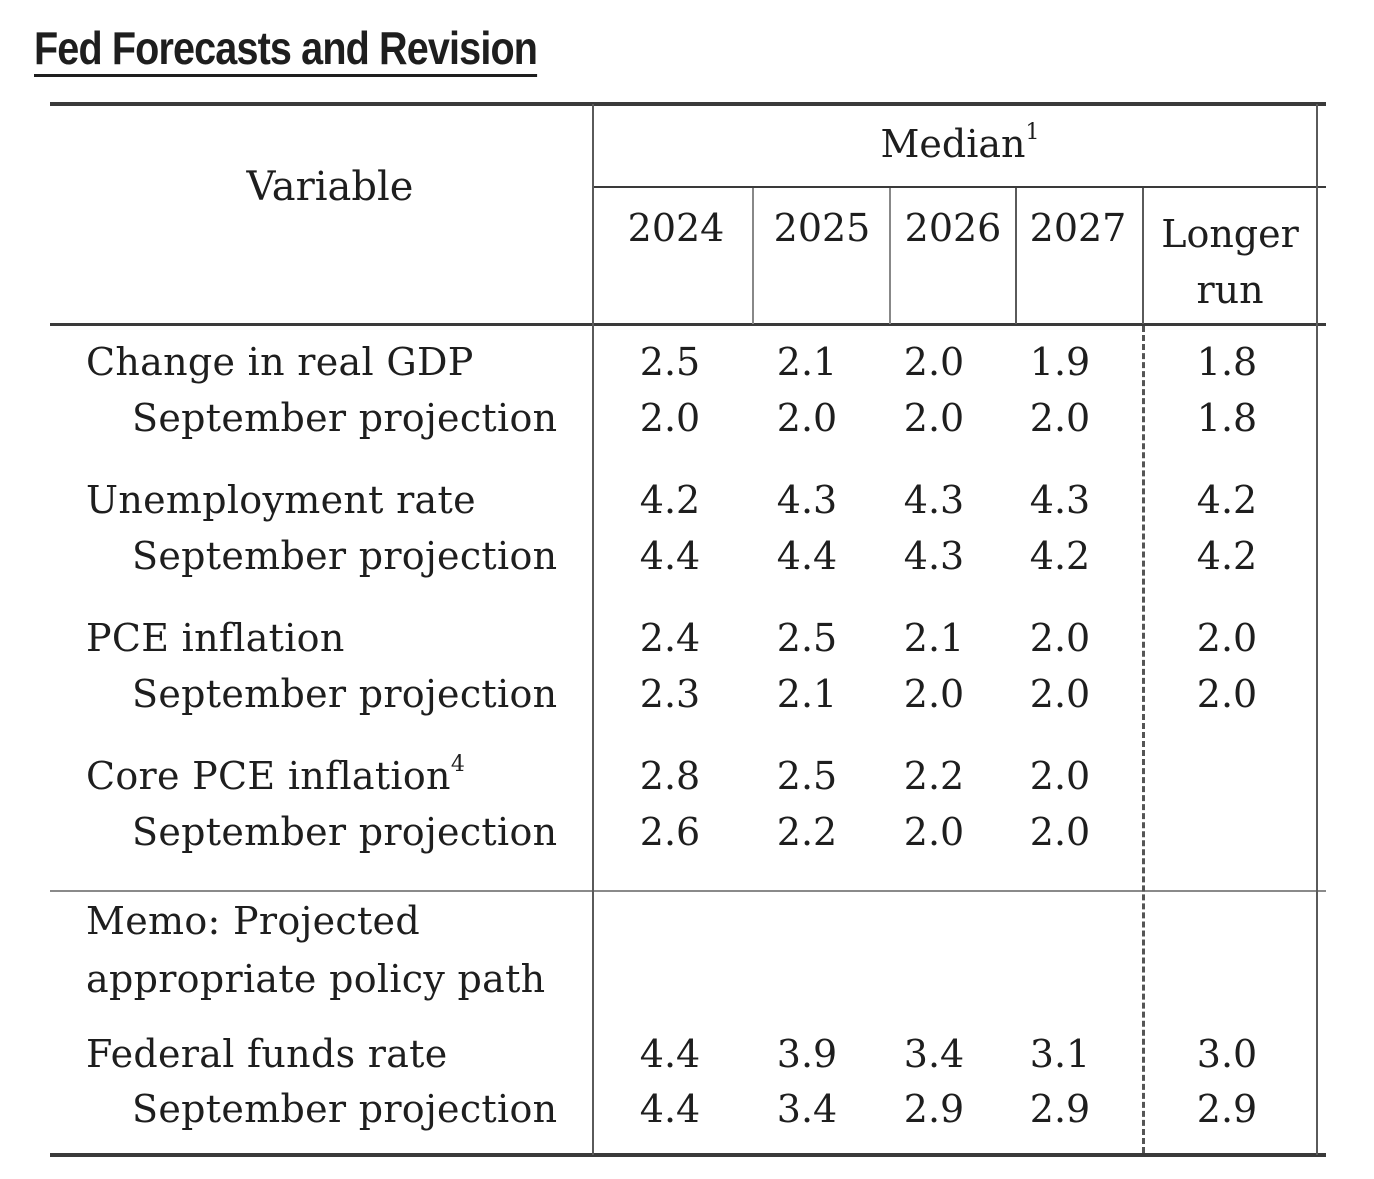 The width and height of the screenshot is (1374, 1179). What do you see at coordinates (316, 979) in the screenshot?
I see `memo-line2: appropriate policy path` at bounding box center [316, 979].